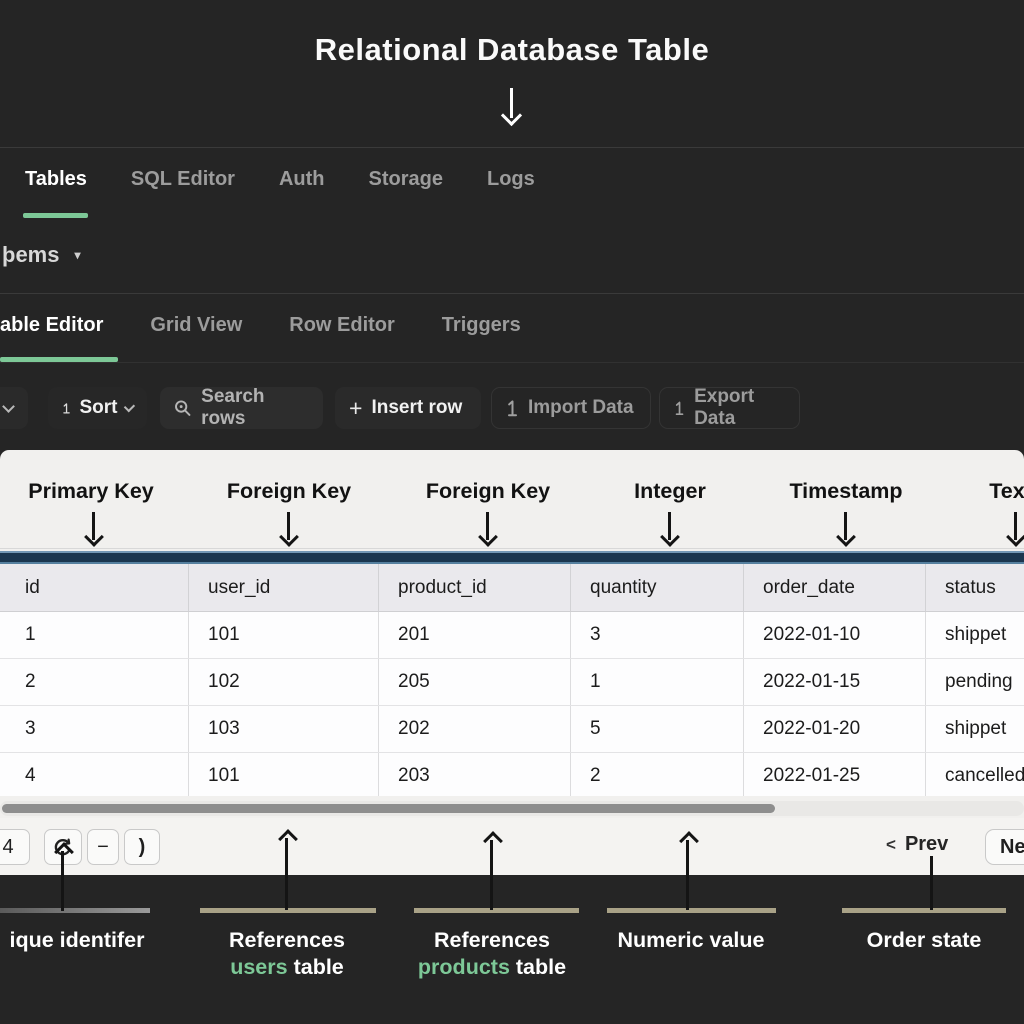 The image size is (1024, 1024). What do you see at coordinates (492, 954) in the screenshot?
I see `annotation-references-products: References products table` at bounding box center [492, 954].